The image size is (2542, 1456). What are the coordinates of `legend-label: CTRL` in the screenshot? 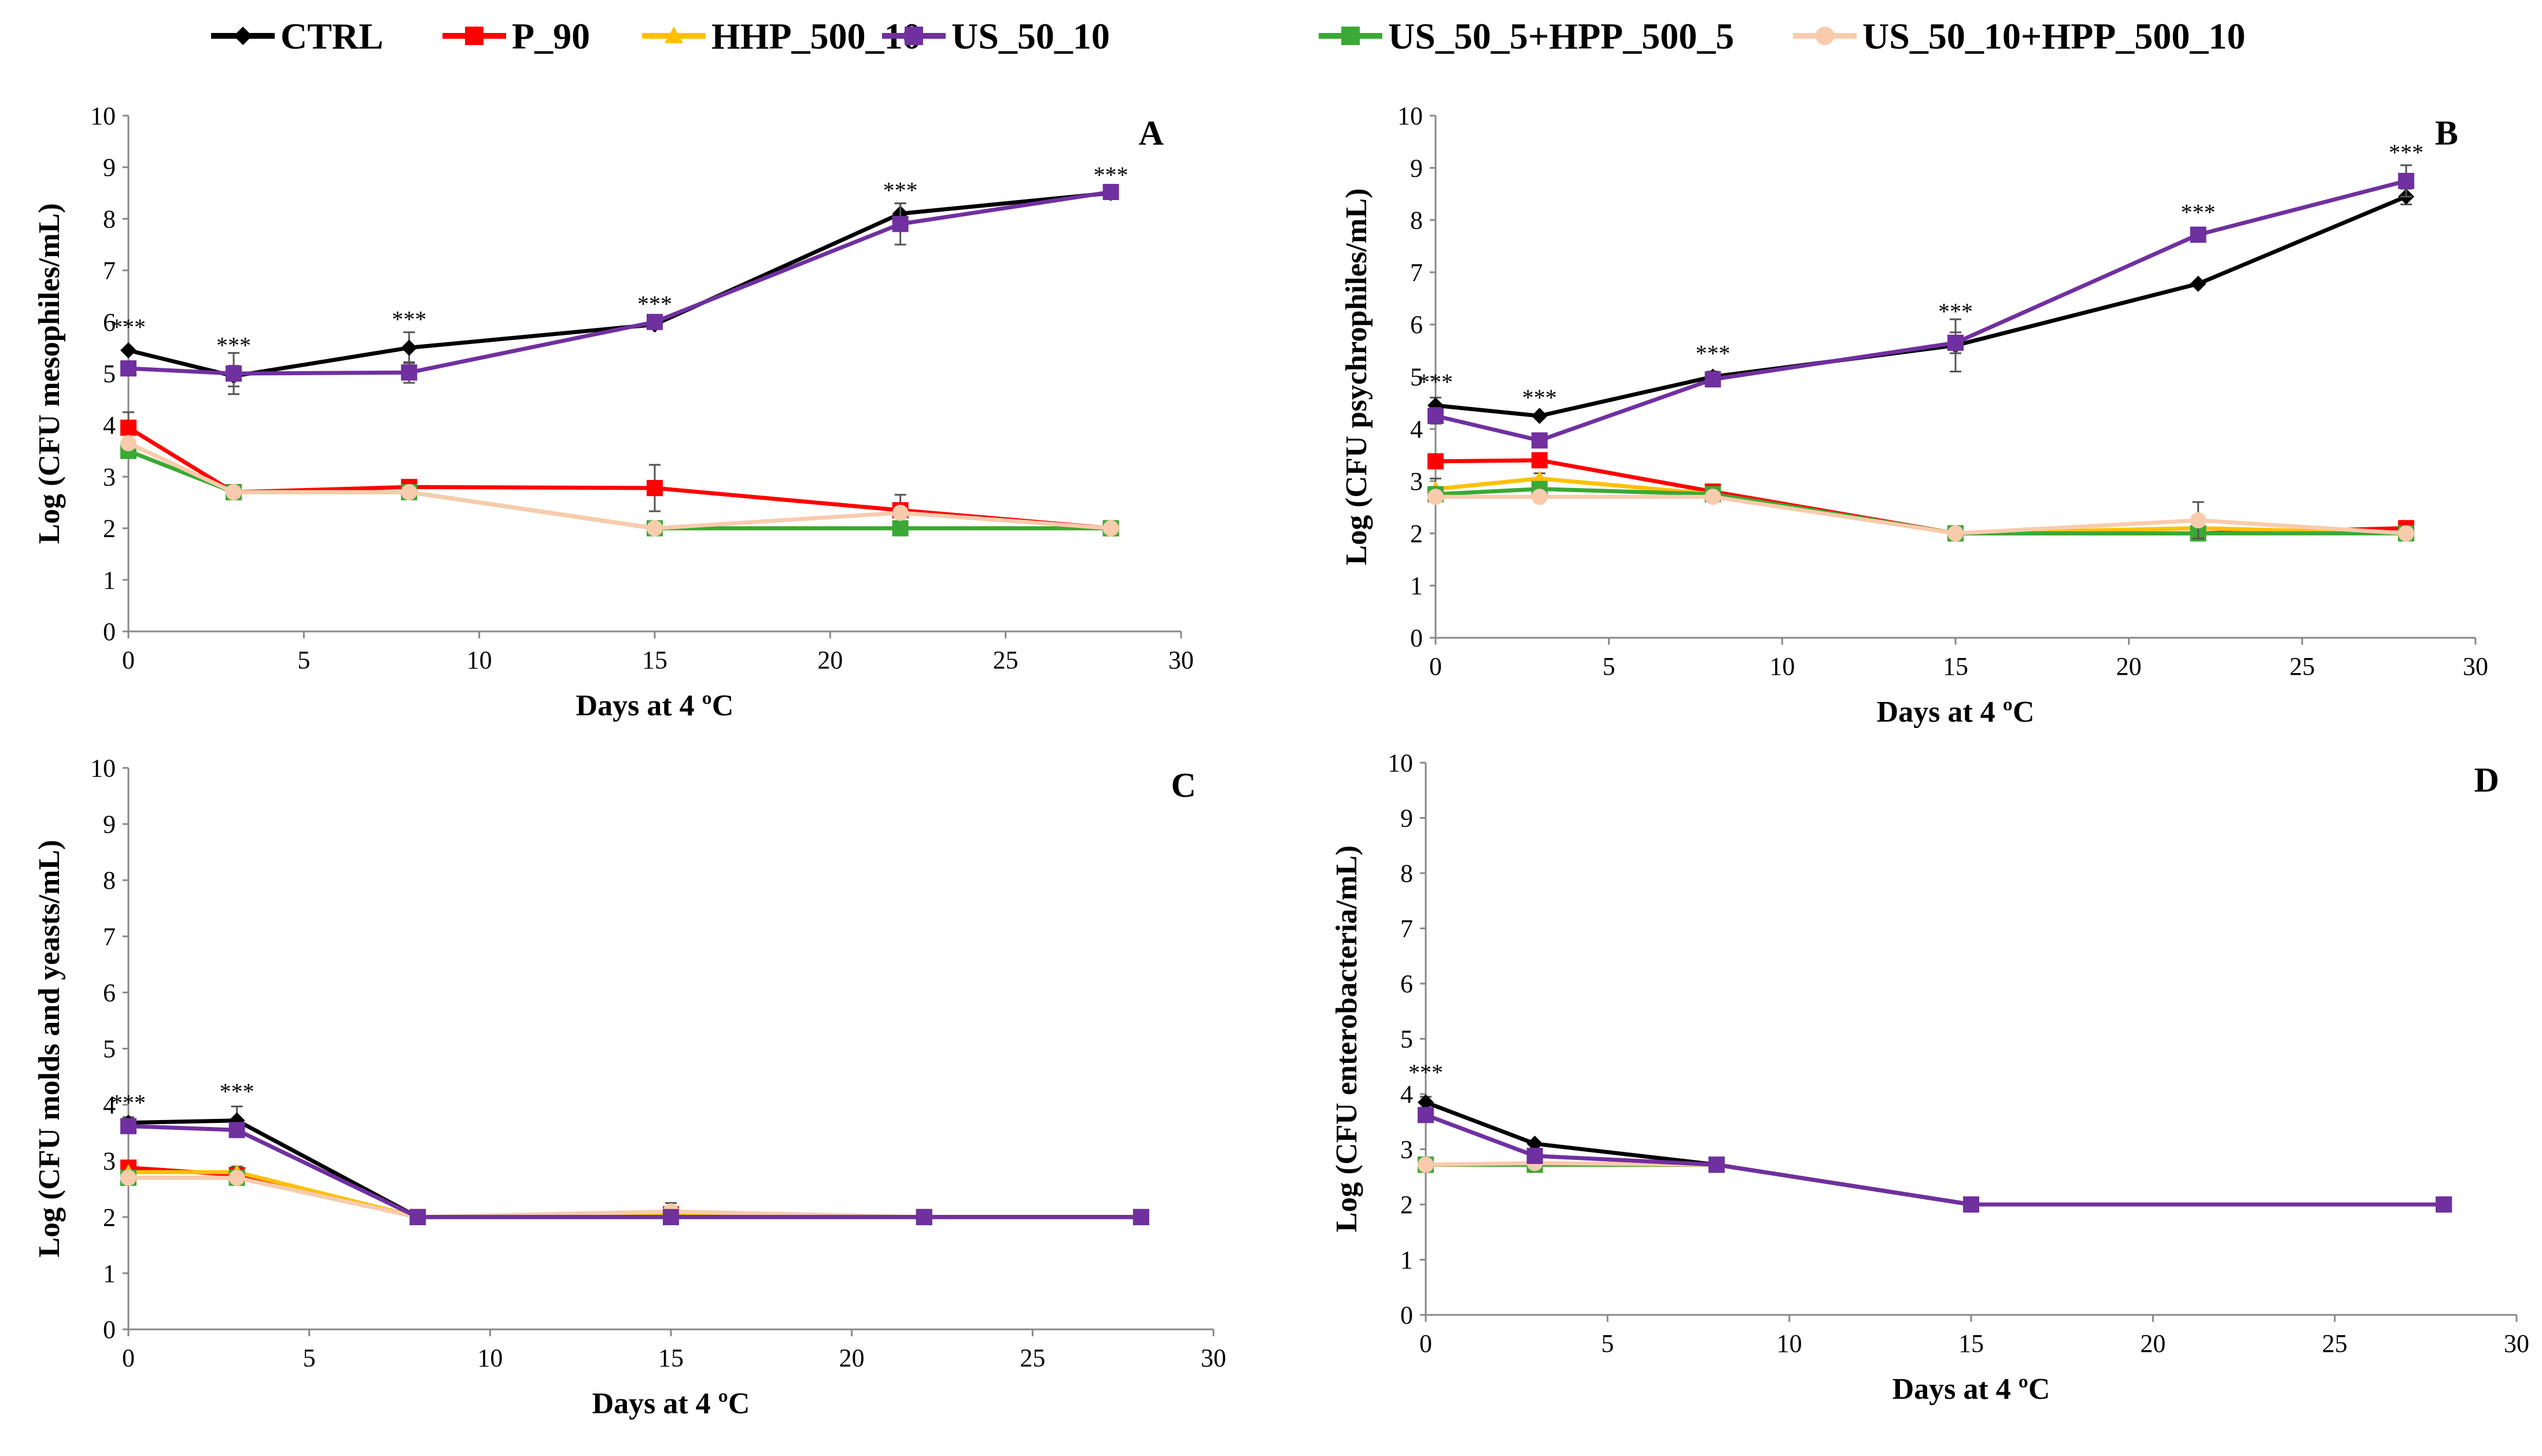 It's located at (332, 36).